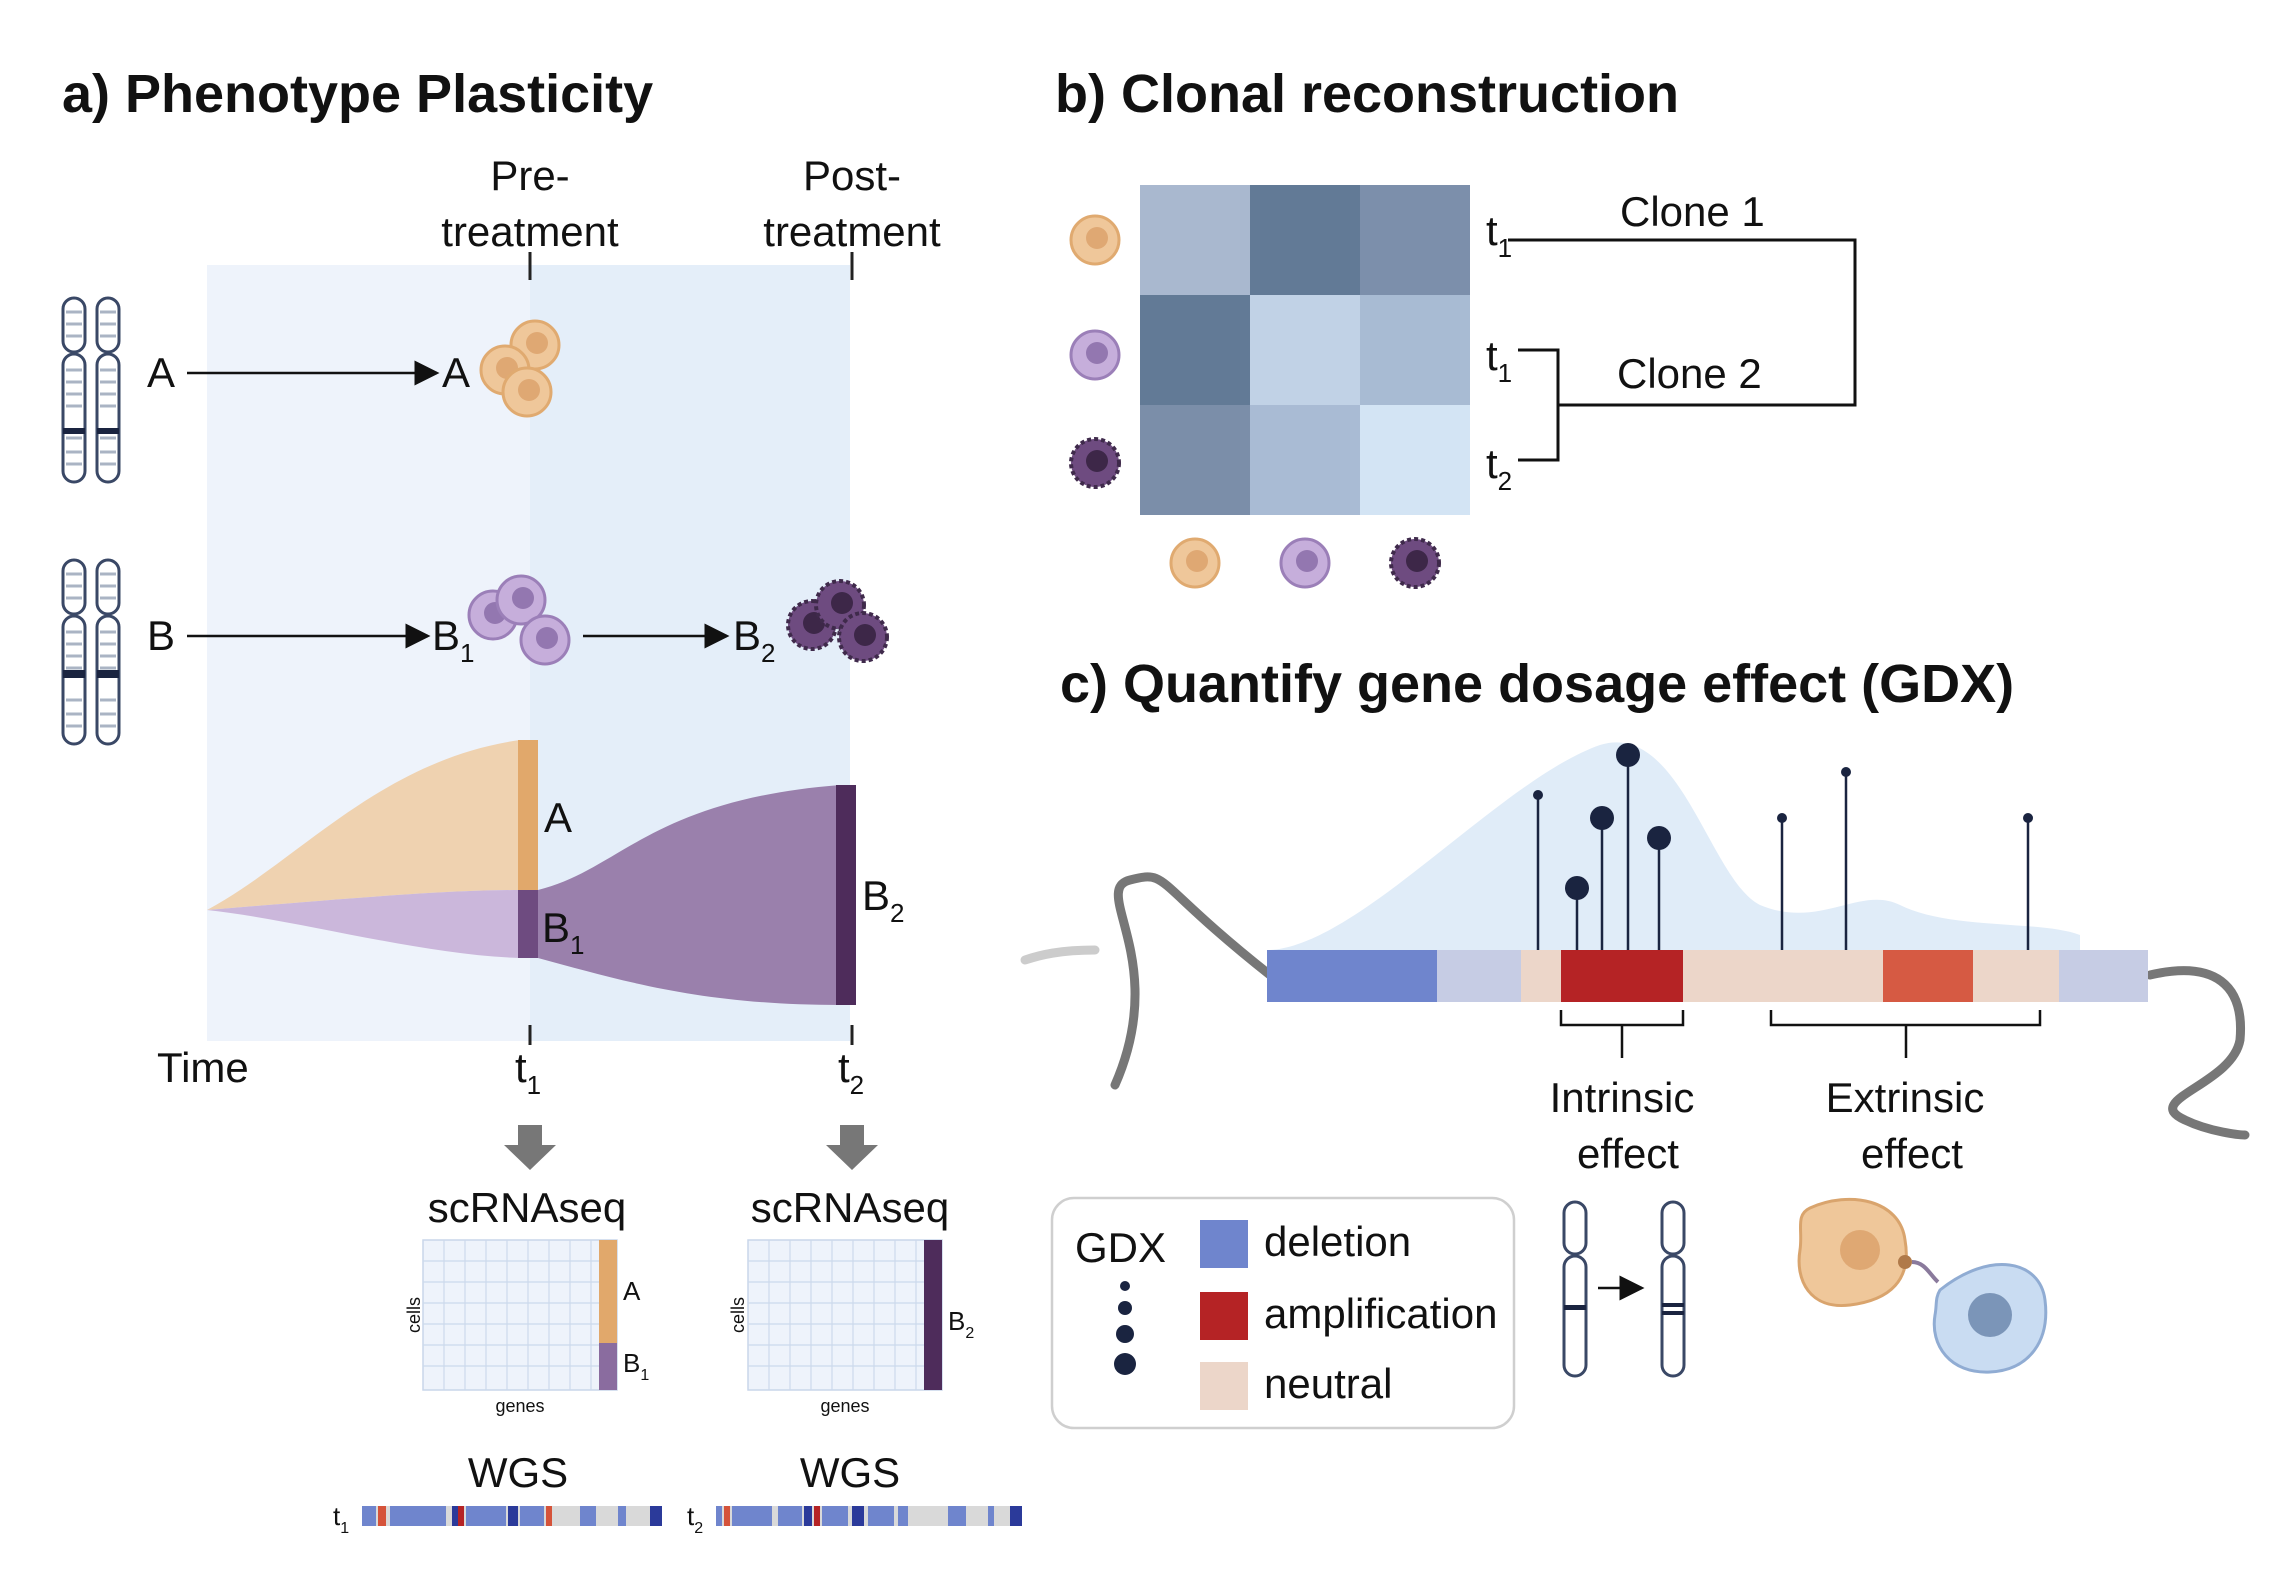 Image resolution: width=2289 pixels, height=1573 pixels. I want to click on pre-label-1: Pre-, so click(529, 175).